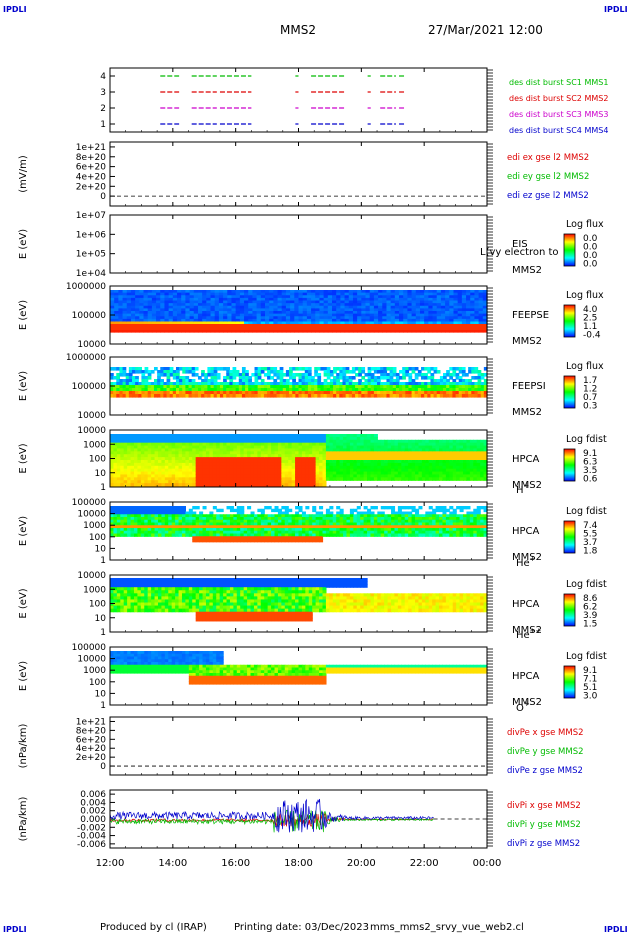 This screenshot has height=934, width=630. I want to click on instrument-label: EIS, so click(520, 244).